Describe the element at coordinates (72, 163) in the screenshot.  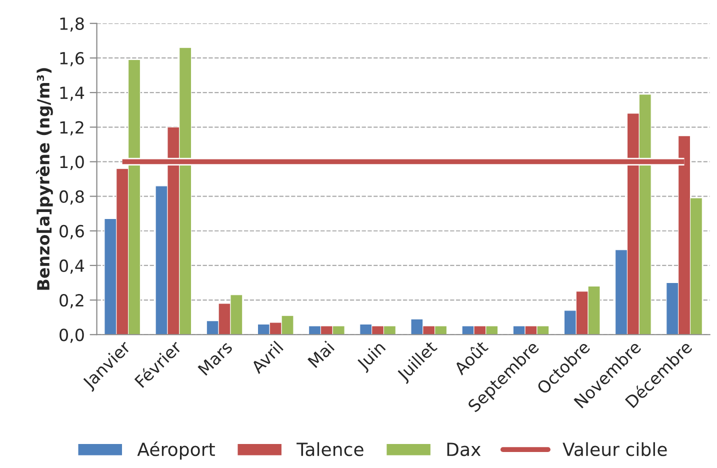
I see `y-tick-label: 1,0` at that location.